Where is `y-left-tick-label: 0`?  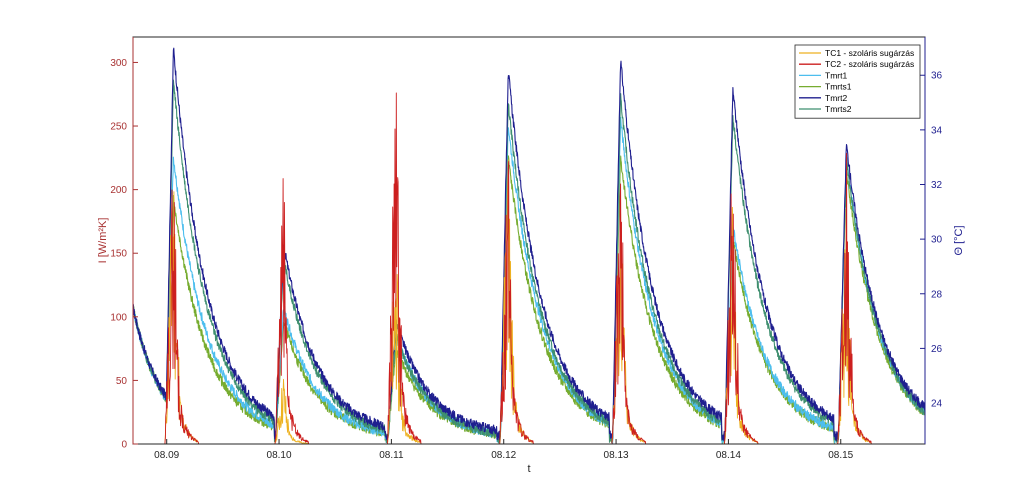
y-left-tick-label: 0 is located at coordinates (124, 445).